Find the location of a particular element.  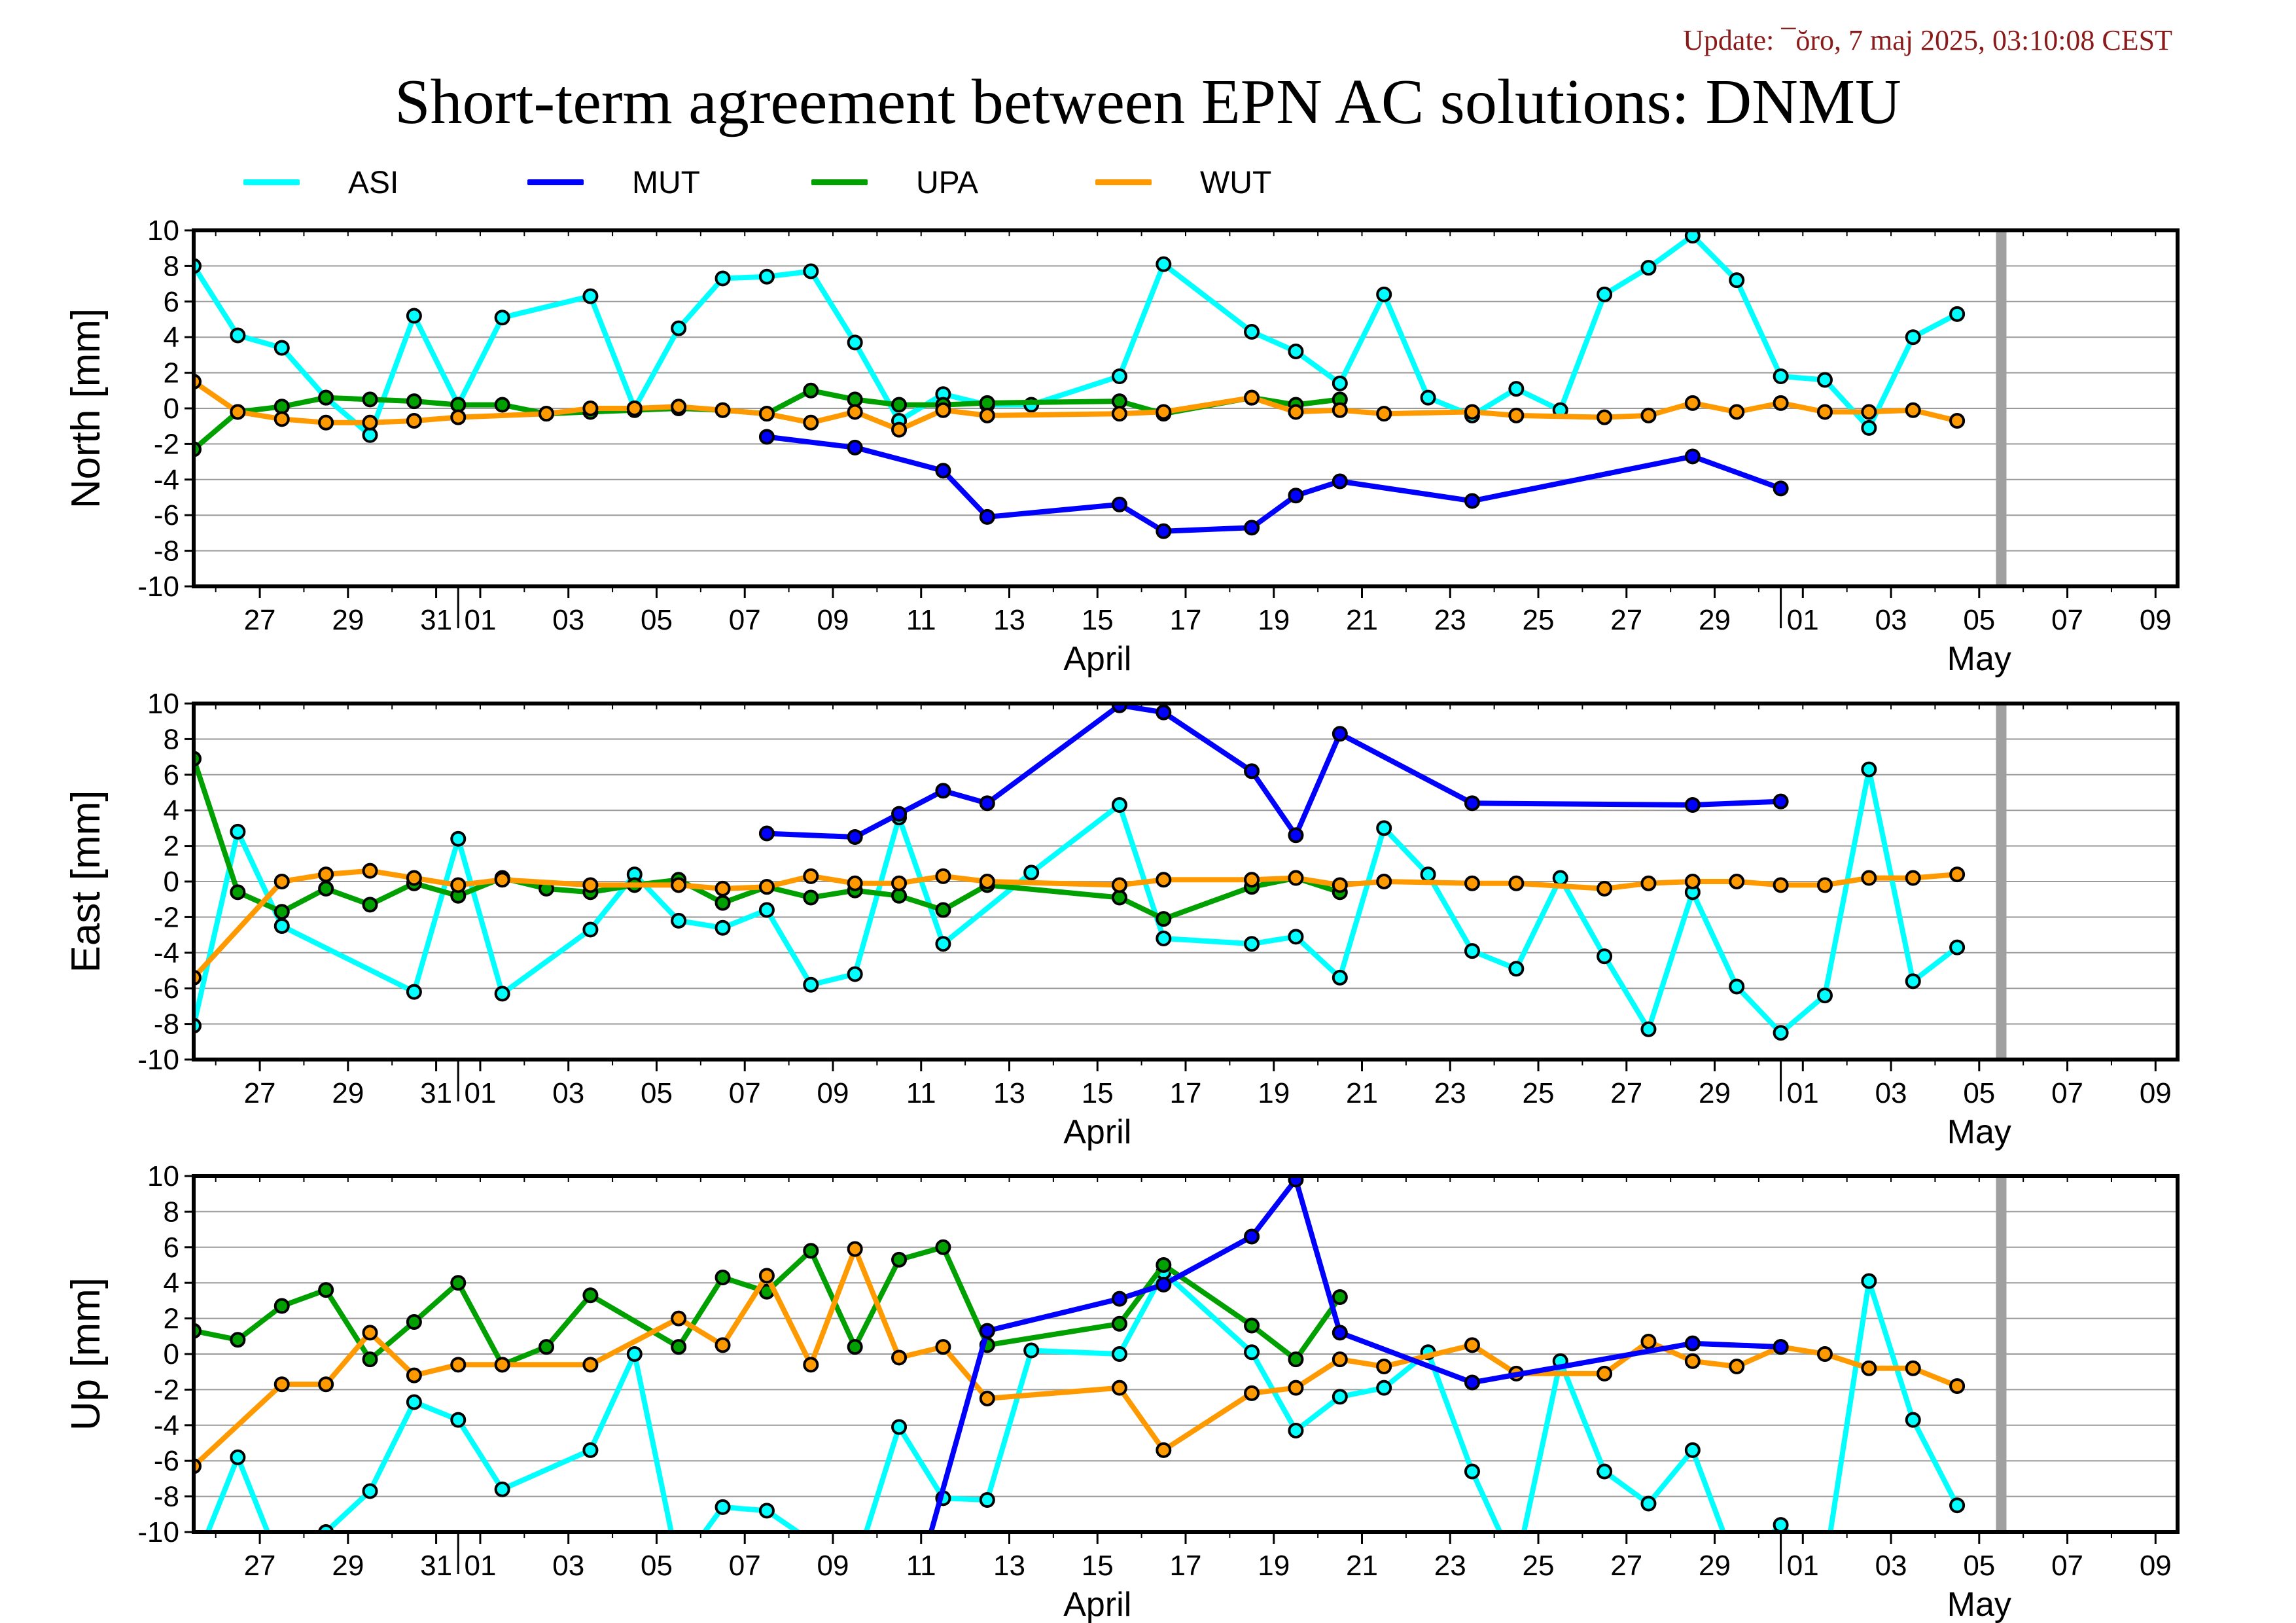

x-tick-label: 11 is located at coordinates (921, 620).